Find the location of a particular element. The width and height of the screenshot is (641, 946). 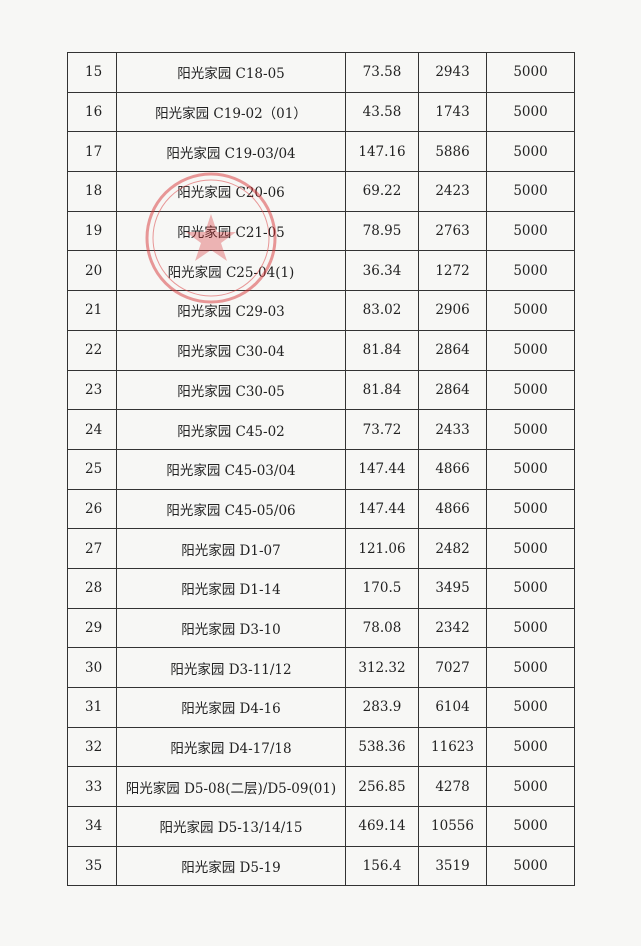

amount-value: 6104 is located at coordinates (452, 707).